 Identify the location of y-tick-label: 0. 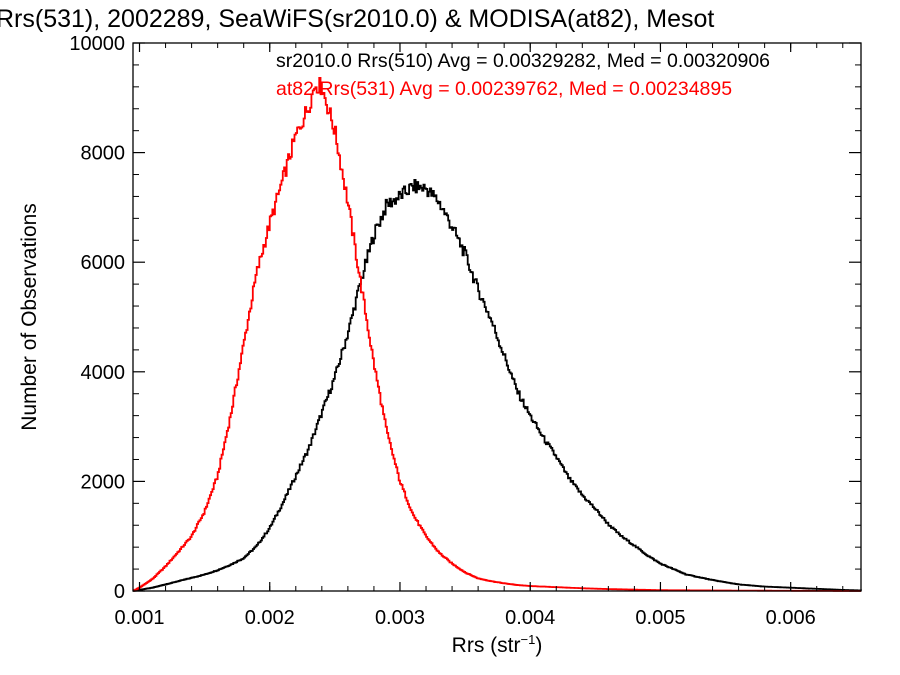
(119, 592).